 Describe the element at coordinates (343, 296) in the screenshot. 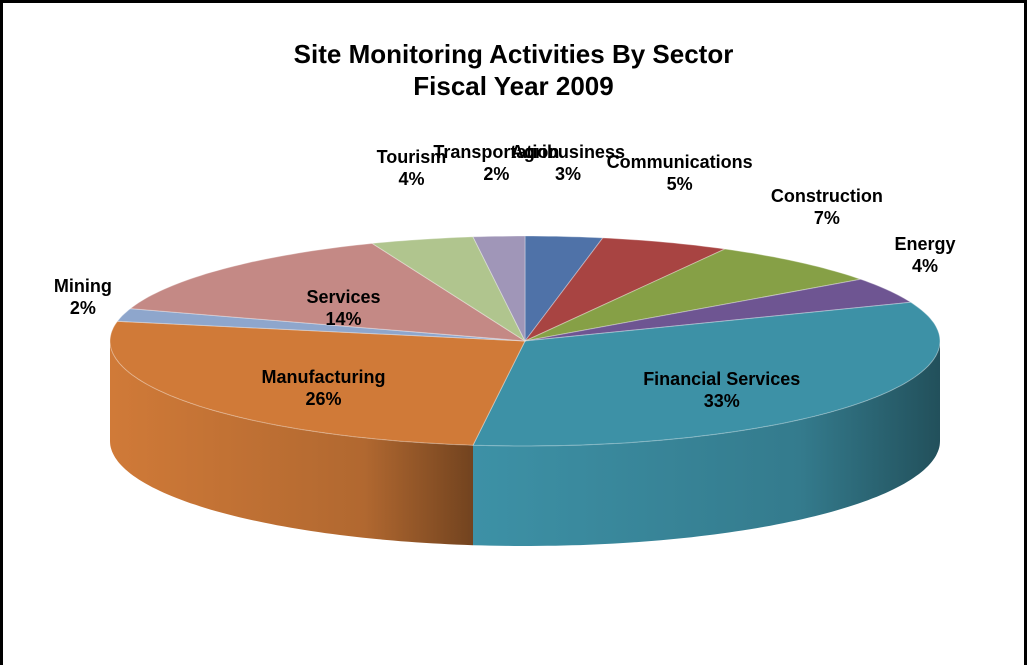

I see `label-name: Services` at that location.